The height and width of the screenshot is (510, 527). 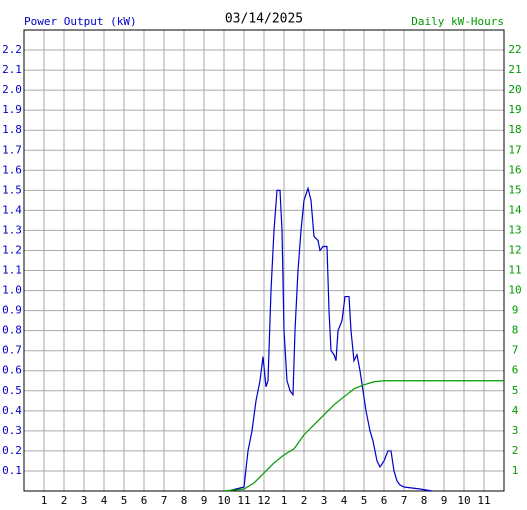 I want to click on y-tick-label: 1.7, so click(x=12, y=149).